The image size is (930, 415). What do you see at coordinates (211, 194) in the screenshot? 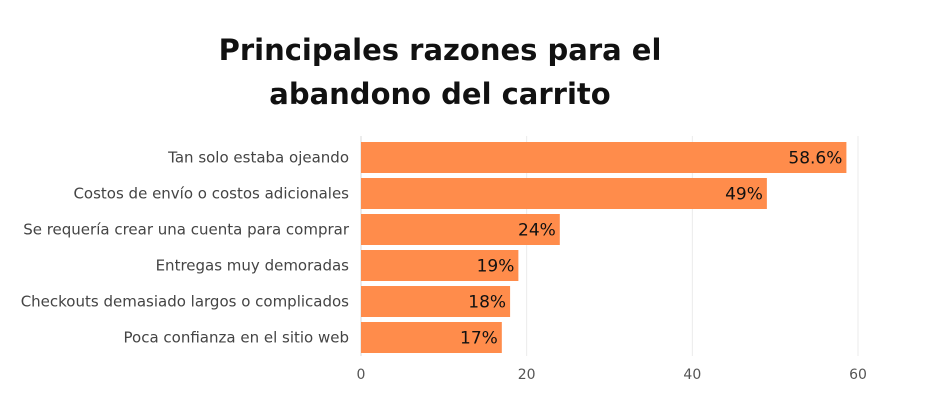
I see `category-label: Costos de envío o costos adicionales` at bounding box center [211, 194].